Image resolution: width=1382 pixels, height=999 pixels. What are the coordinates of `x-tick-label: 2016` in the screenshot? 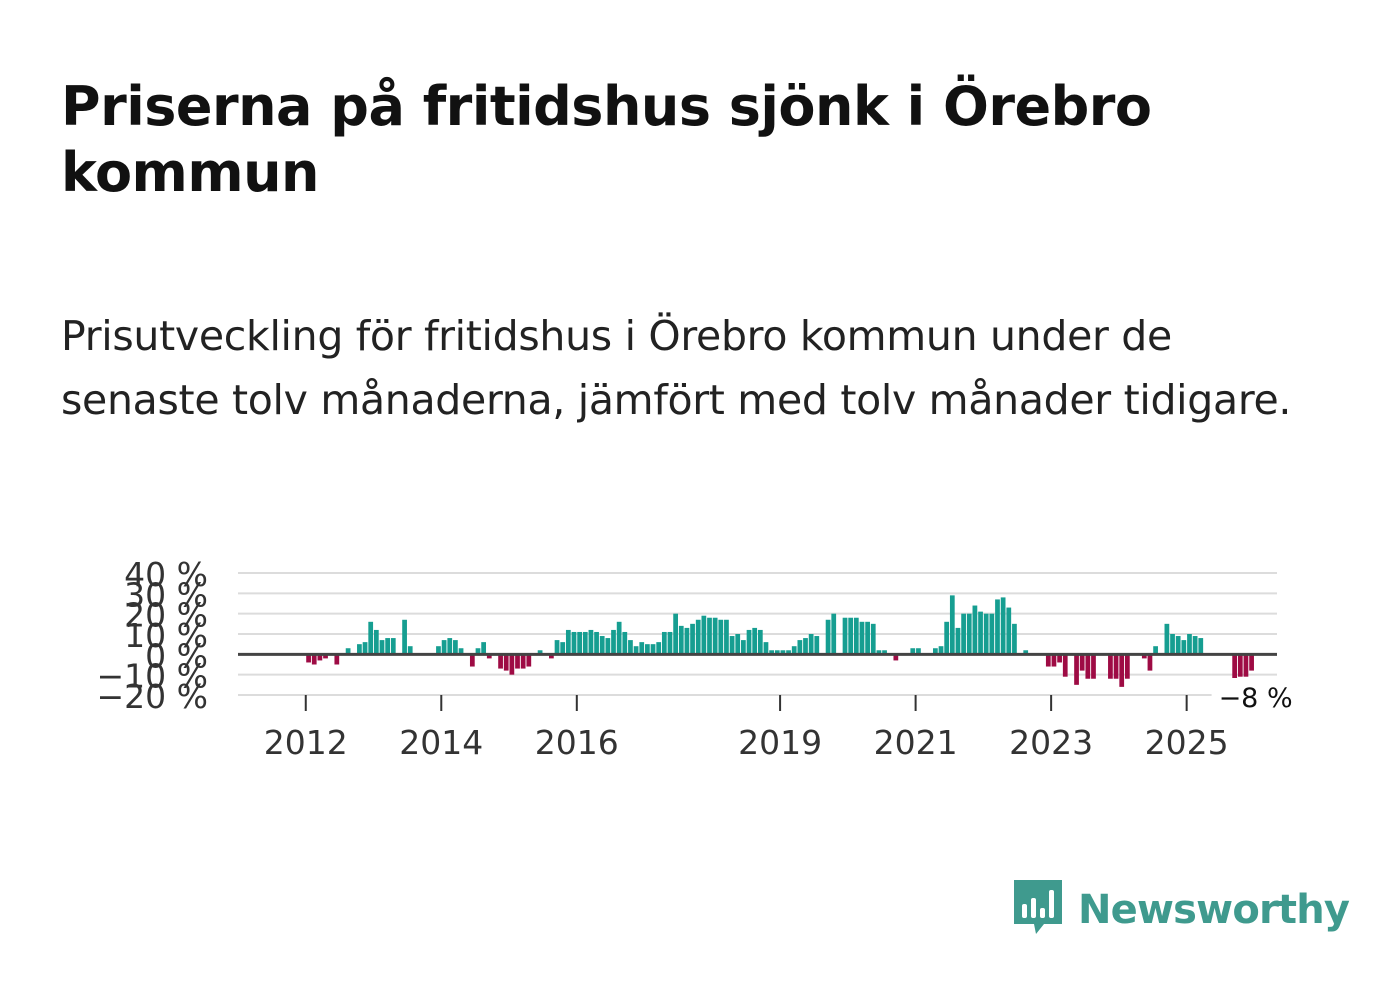 It's located at (577, 742).